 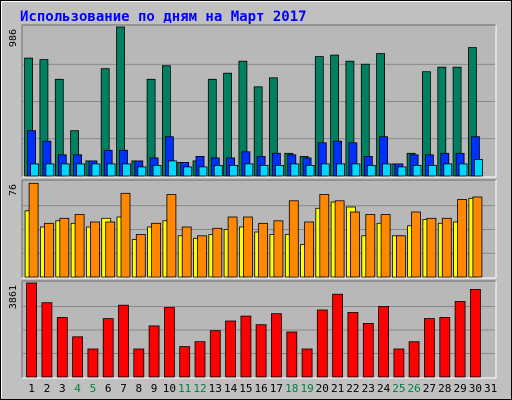 What do you see at coordinates (475, 388) in the screenshot?
I see `day-label: 30` at bounding box center [475, 388].